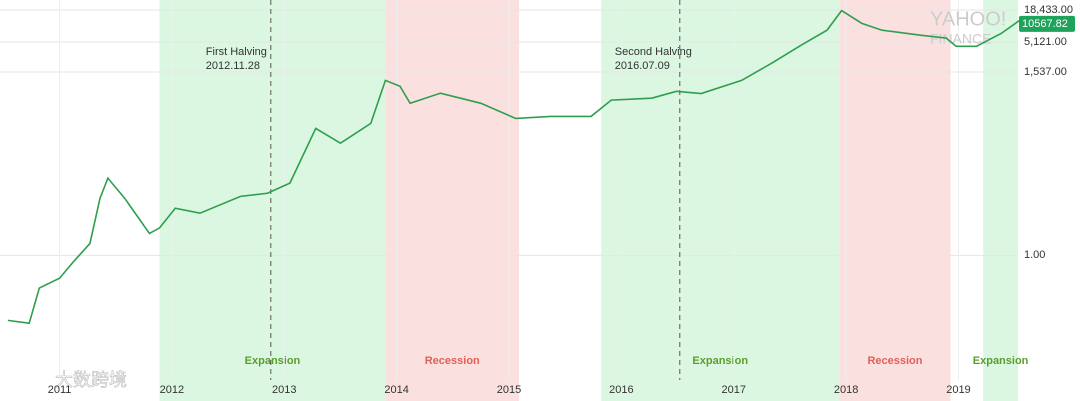 The height and width of the screenshot is (401, 1080). I want to click on y-tick-label: 1,537.00, so click(1045, 72).